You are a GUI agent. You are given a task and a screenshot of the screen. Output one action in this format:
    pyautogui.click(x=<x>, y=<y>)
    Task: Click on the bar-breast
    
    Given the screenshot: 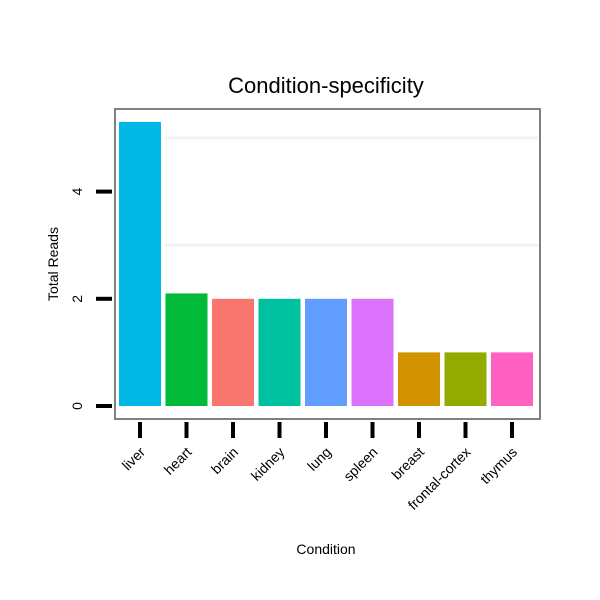 What is the action you would take?
    pyautogui.click(x=419, y=379)
    